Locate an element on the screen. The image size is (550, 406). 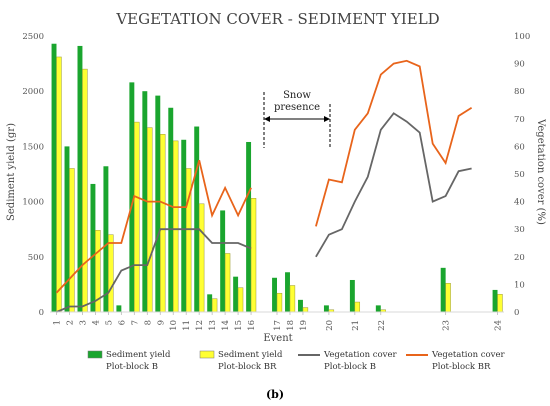
y2-tick-label: 30 is located at coordinates (519, 230).